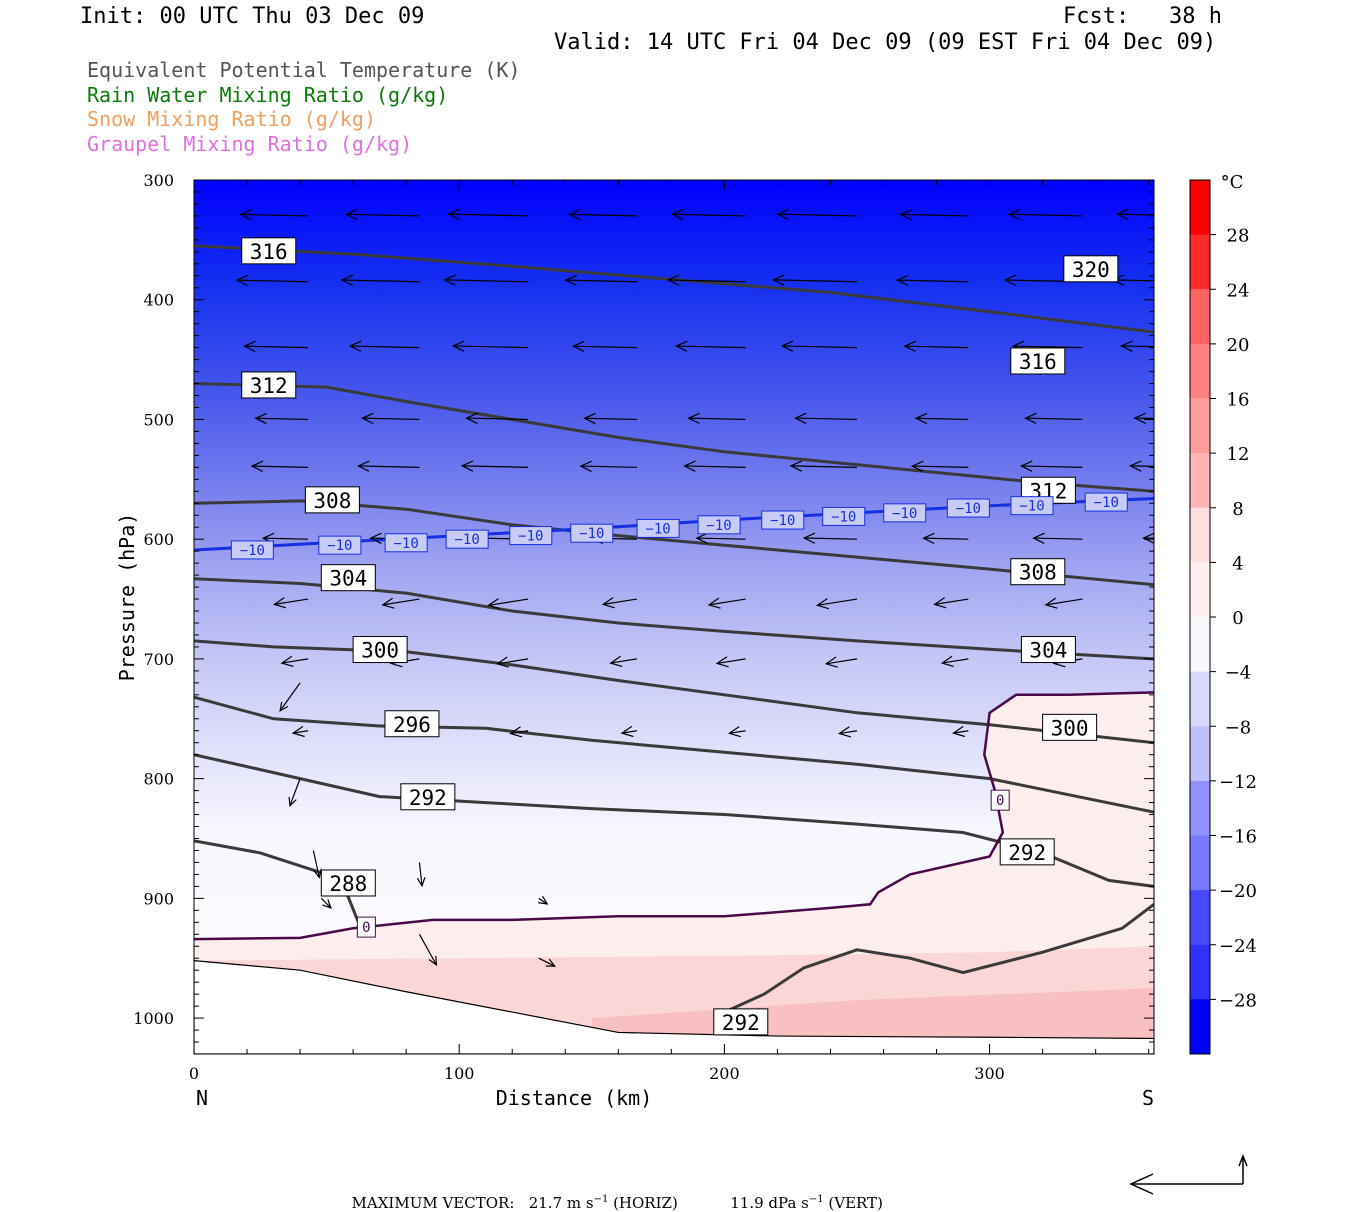 The width and height of the screenshot is (1350, 1212). What do you see at coordinates (674, 1007) in the screenshot?
I see `terrain` at bounding box center [674, 1007].